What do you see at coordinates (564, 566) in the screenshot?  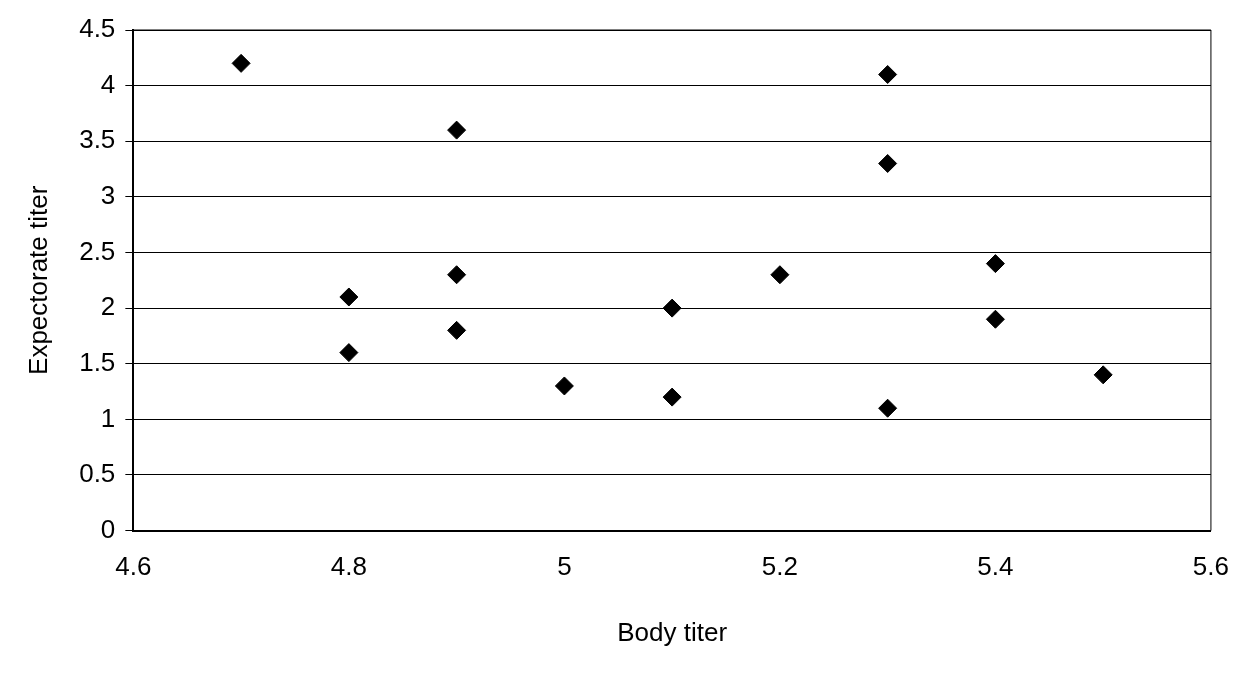 I see `x-tick-label: 5` at bounding box center [564, 566].